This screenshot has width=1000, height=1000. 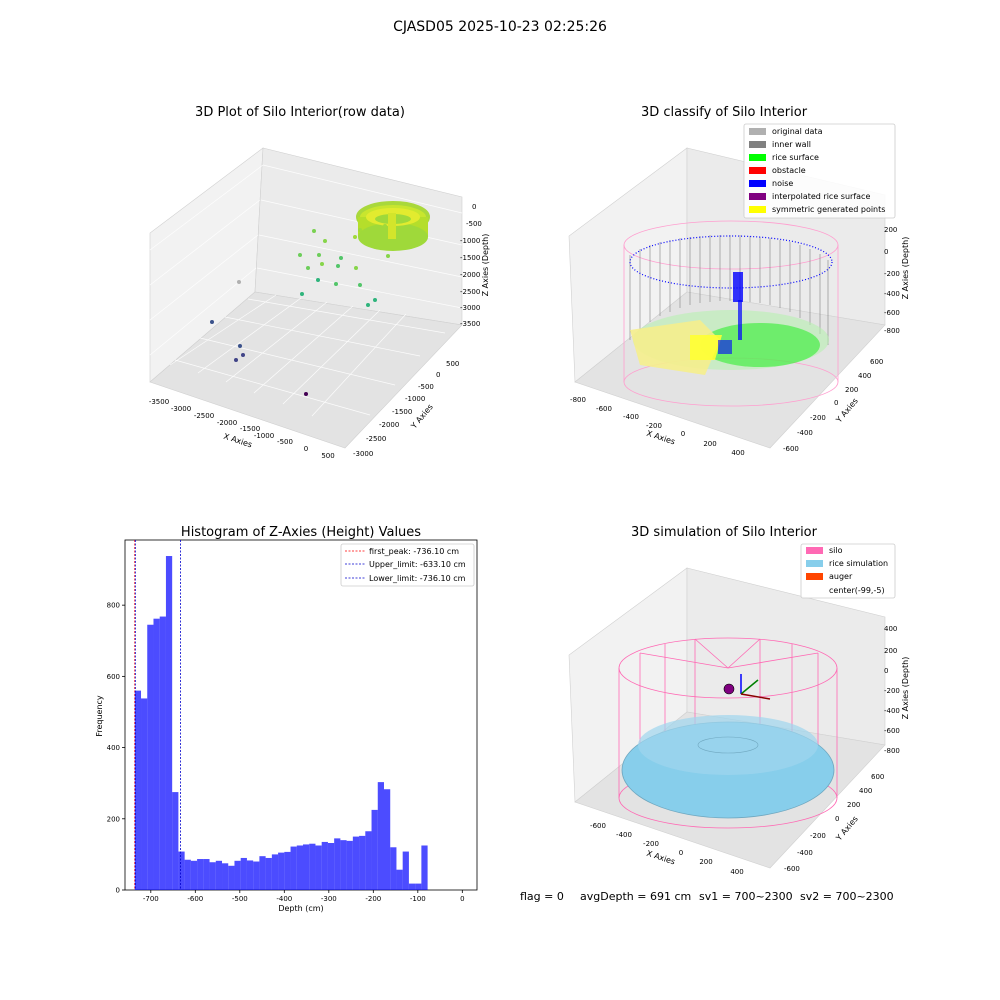 I want to click on hist-x-ticks: -700 -600 -500 -400 -300 -200 -100 0, so click(x=304, y=896).